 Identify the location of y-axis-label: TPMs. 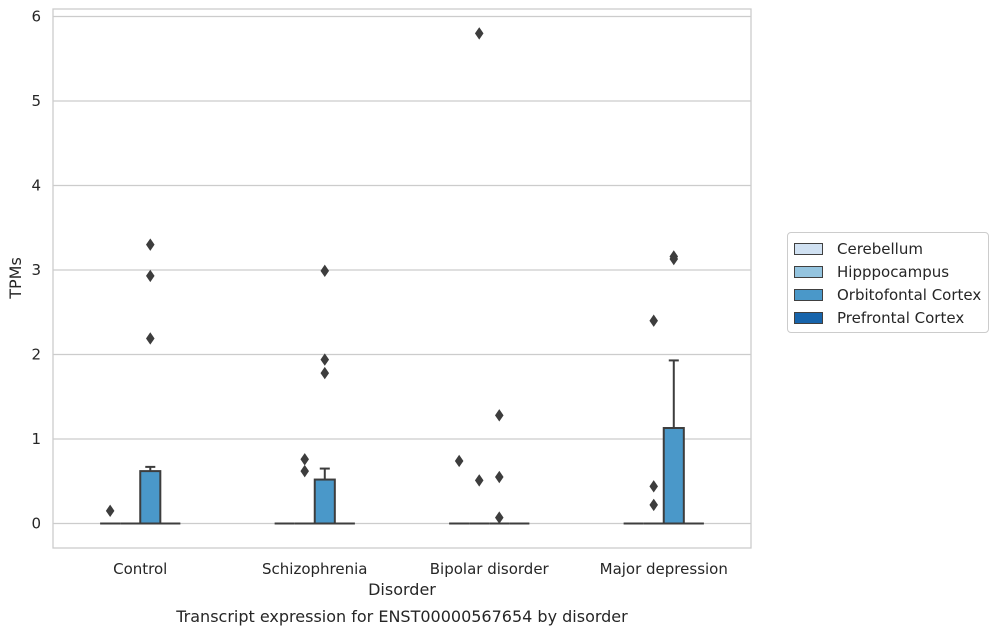
(15, 278).